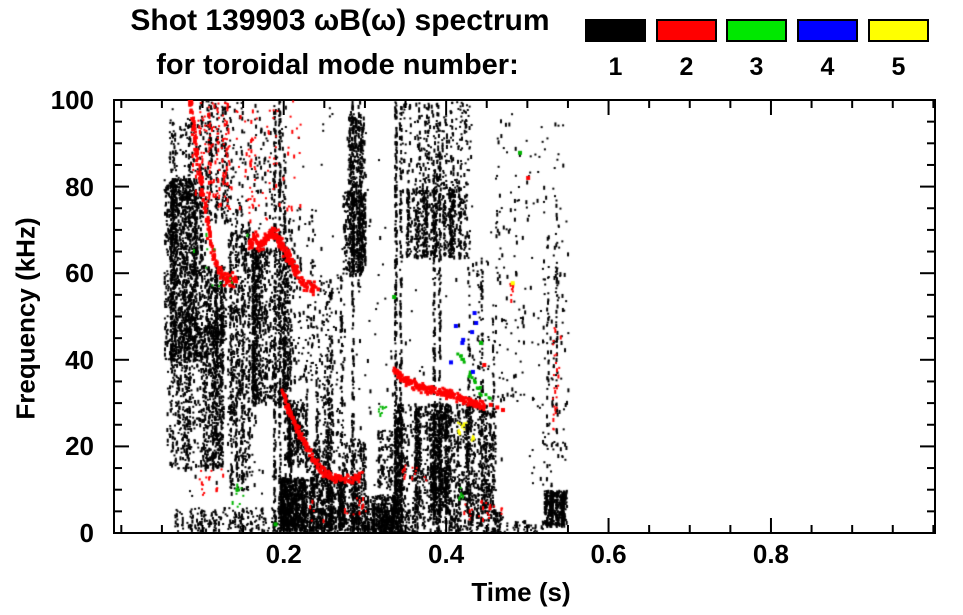 This screenshot has height=615, width=963. I want to click on y-axis-label: Frequency (kHz), so click(25, 318).